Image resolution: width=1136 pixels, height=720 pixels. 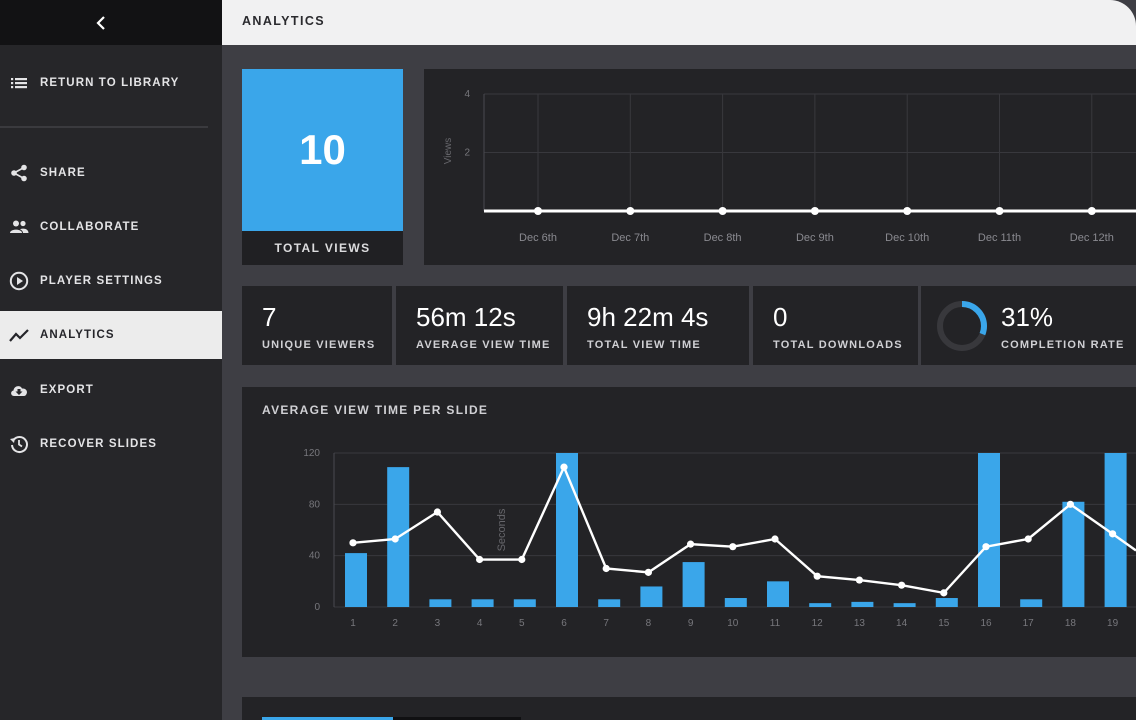 I want to click on sidebar-item-share: SHARE, so click(x=111, y=173).